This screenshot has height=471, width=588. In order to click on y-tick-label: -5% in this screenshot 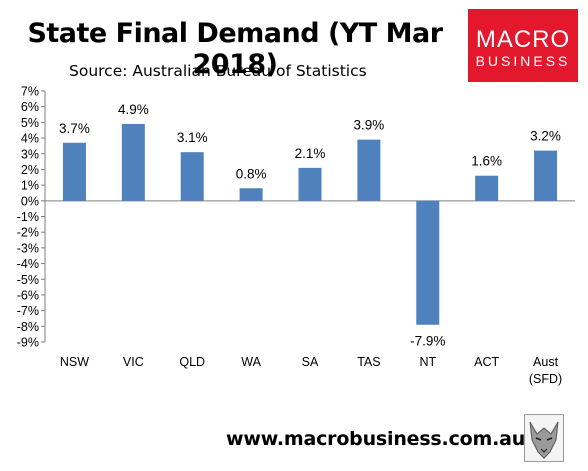, I will do `click(28, 280)`.